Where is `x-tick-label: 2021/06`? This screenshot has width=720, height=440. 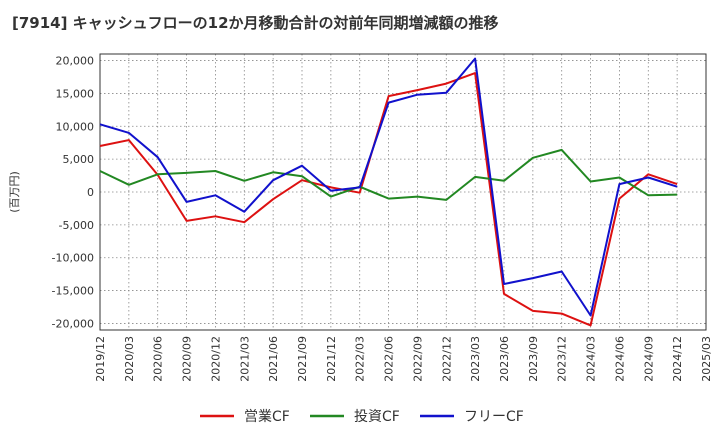
x-tick-label: 2021/06 is located at coordinates (273, 359).